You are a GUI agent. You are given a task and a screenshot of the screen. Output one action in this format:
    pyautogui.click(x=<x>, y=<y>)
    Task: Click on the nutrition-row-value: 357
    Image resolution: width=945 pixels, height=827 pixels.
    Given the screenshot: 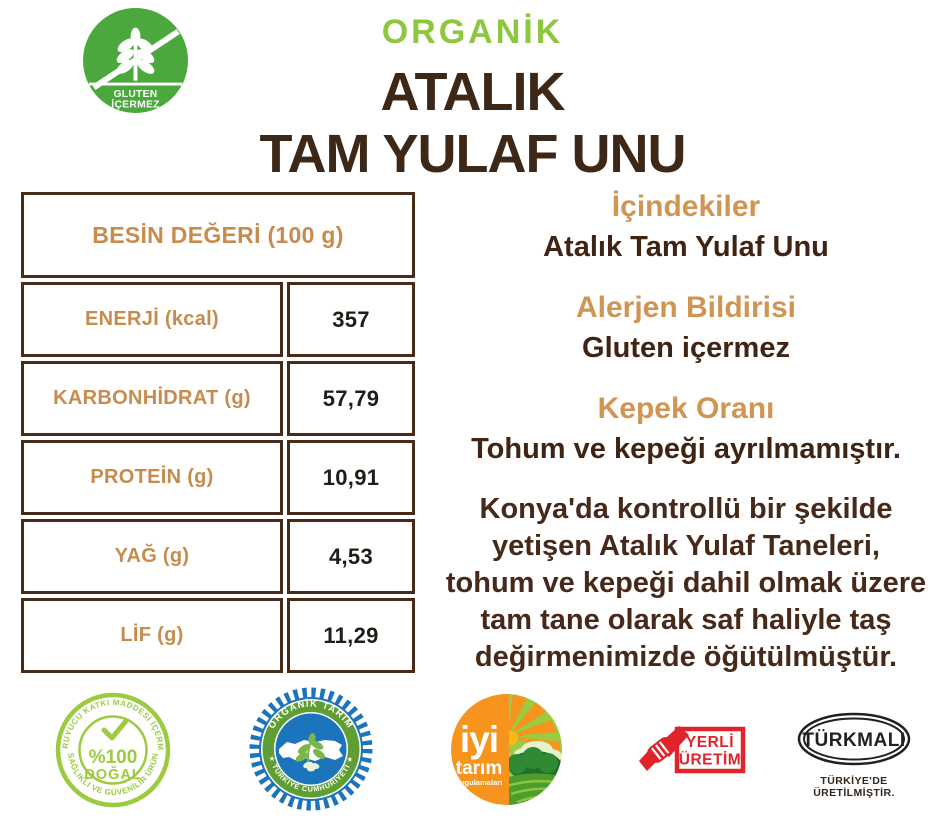 What is the action you would take?
    pyautogui.click(x=351, y=319)
    